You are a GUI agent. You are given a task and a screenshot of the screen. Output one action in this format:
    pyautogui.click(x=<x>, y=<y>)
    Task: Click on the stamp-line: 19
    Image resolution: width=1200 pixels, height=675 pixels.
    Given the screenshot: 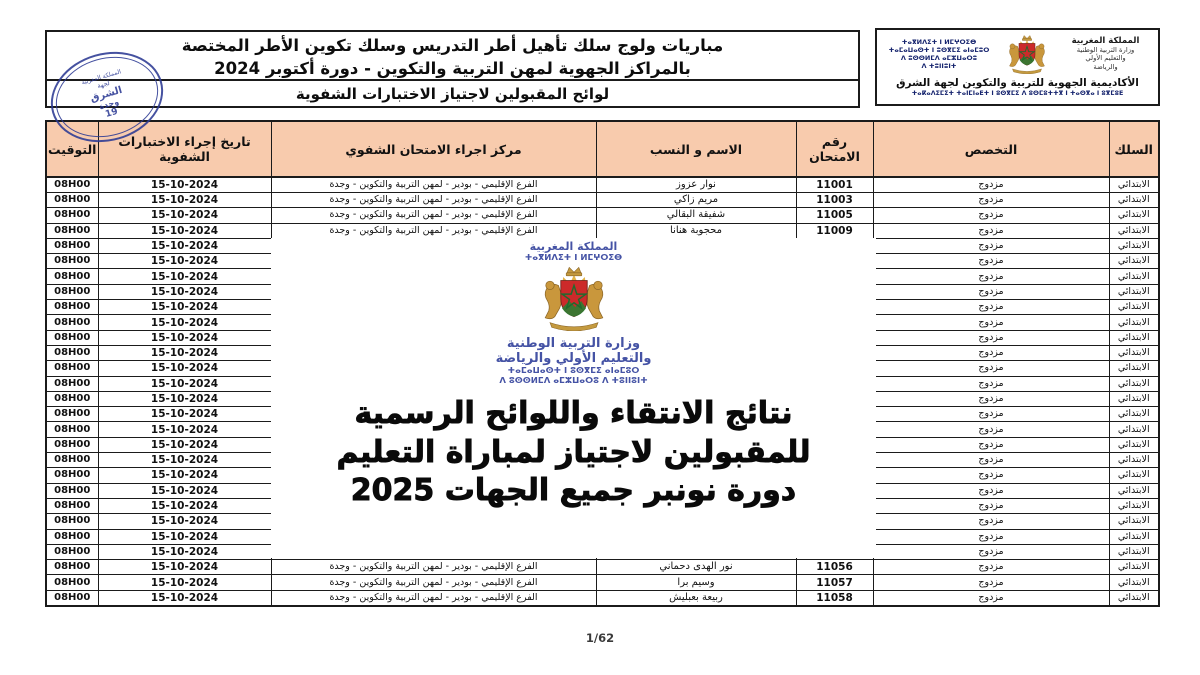 What is the action you would take?
    pyautogui.click(x=112, y=114)
    